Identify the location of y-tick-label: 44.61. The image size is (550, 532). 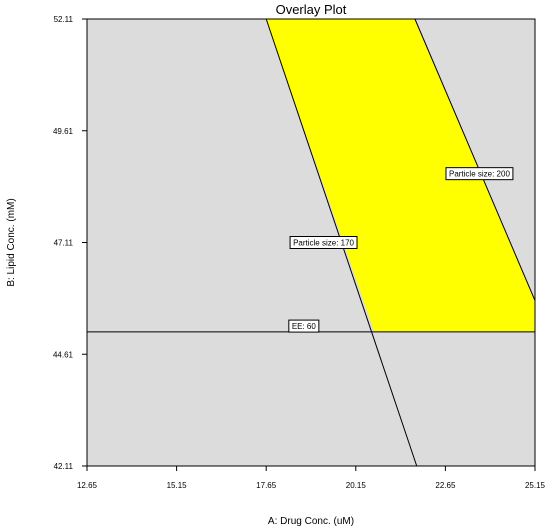
(63, 354).